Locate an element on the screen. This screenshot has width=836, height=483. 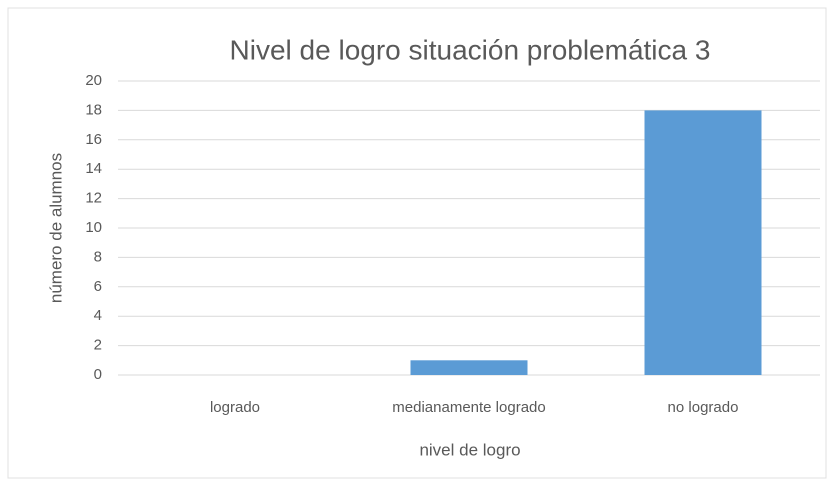
chart-title: Nivel de logro situación problemática 3 is located at coordinates (470, 49).